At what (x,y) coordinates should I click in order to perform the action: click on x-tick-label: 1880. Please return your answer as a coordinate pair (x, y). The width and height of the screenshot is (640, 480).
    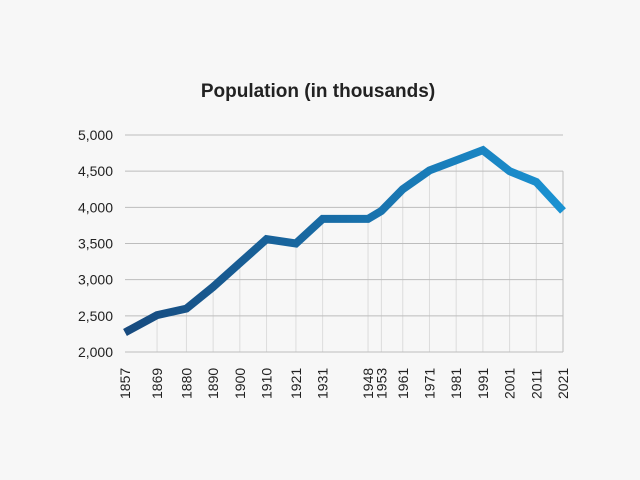
    Looking at the image, I should click on (186, 383).